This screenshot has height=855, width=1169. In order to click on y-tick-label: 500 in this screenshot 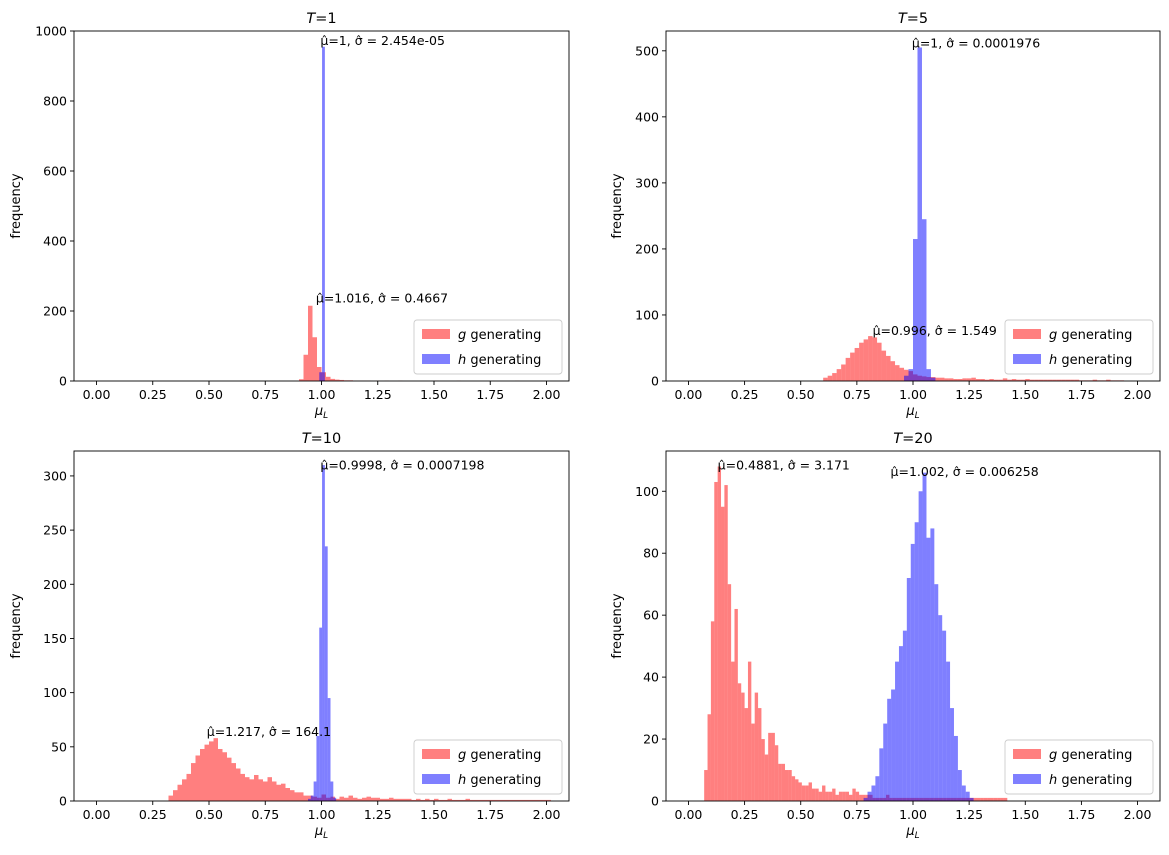, I will do `click(647, 50)`.